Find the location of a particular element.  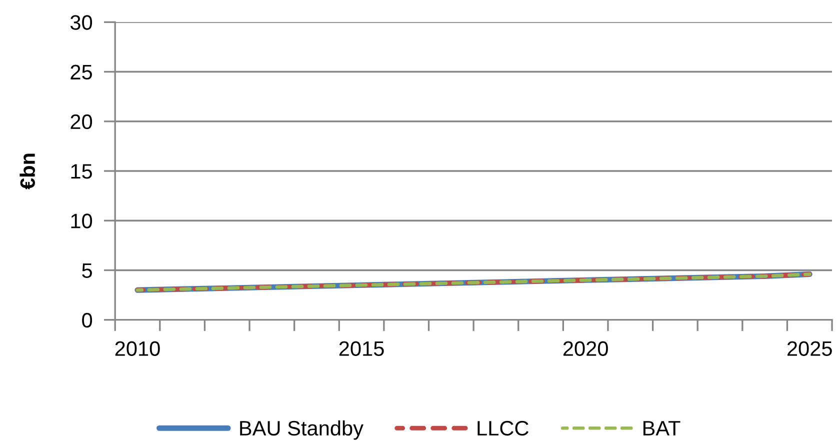

y-tick-label: 0 is located at coordinates (87, 320).